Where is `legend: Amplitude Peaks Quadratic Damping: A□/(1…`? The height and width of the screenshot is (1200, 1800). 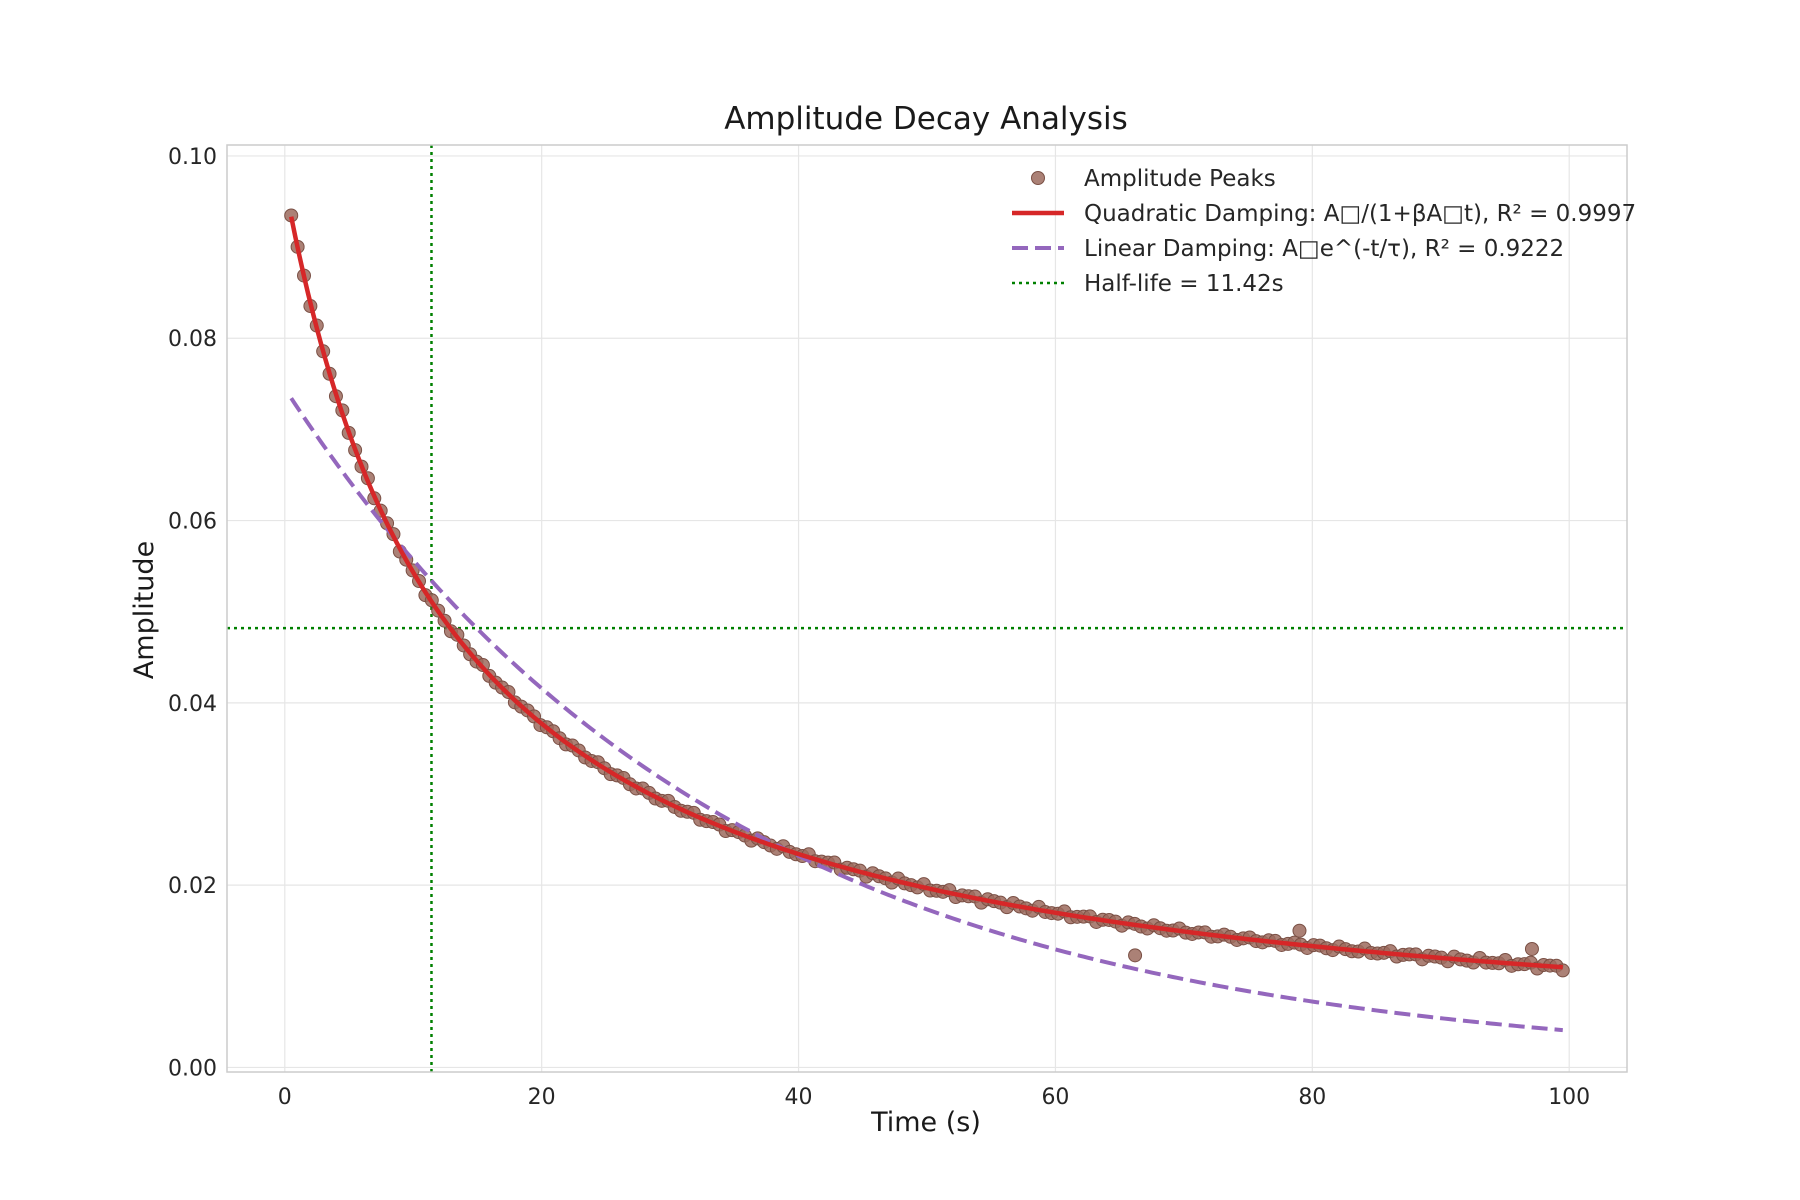
legend: Amplitude Peaks Quadratic Damping: A□/(1… is located at coordinates (1324, 231).